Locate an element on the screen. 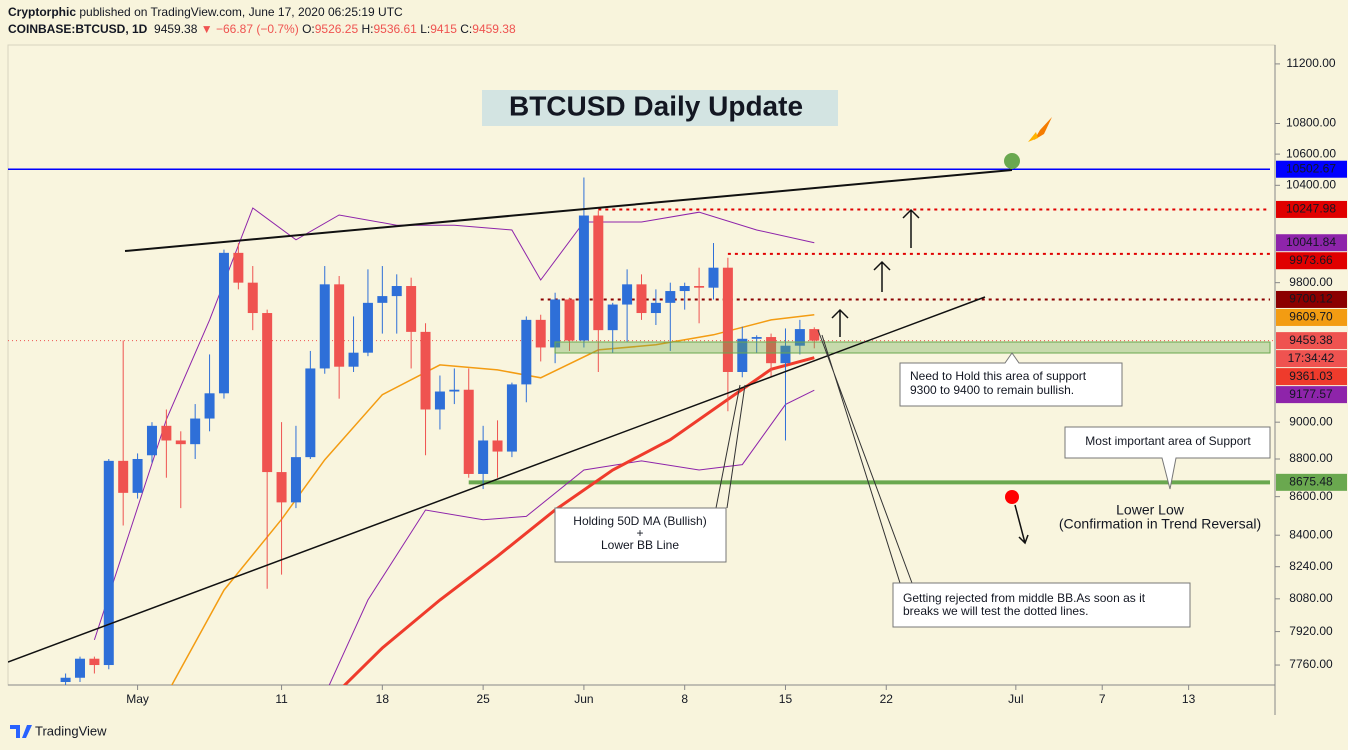 This screenshot has height=750, width=1348. o-label: O: is located at coordinates (308, 29).